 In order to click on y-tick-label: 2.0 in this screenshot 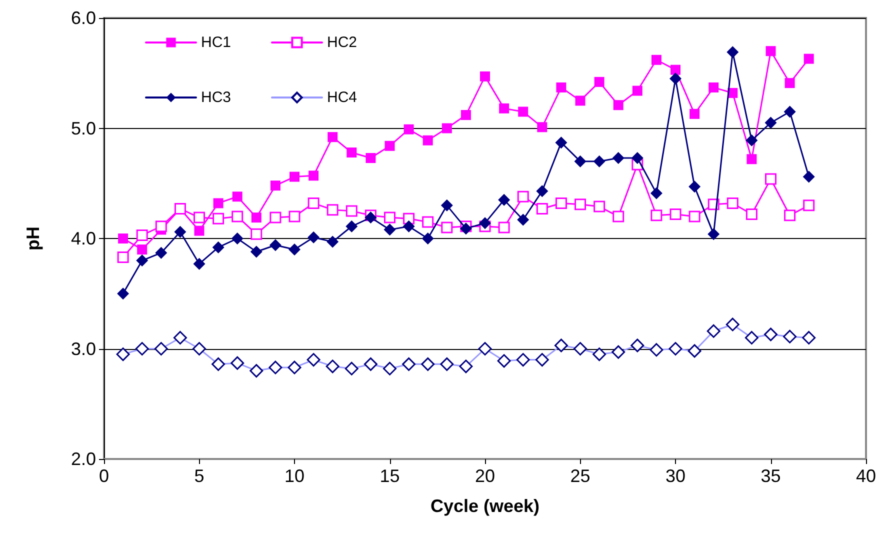, I will do `click(83, 459)`.